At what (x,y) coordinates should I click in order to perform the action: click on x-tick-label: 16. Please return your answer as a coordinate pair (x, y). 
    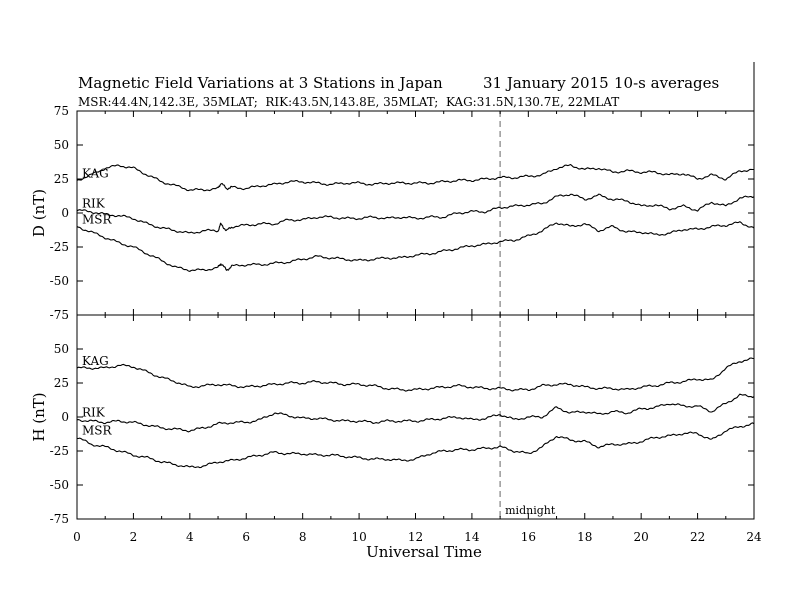
    Looking at the image, I should click on (528, 537).